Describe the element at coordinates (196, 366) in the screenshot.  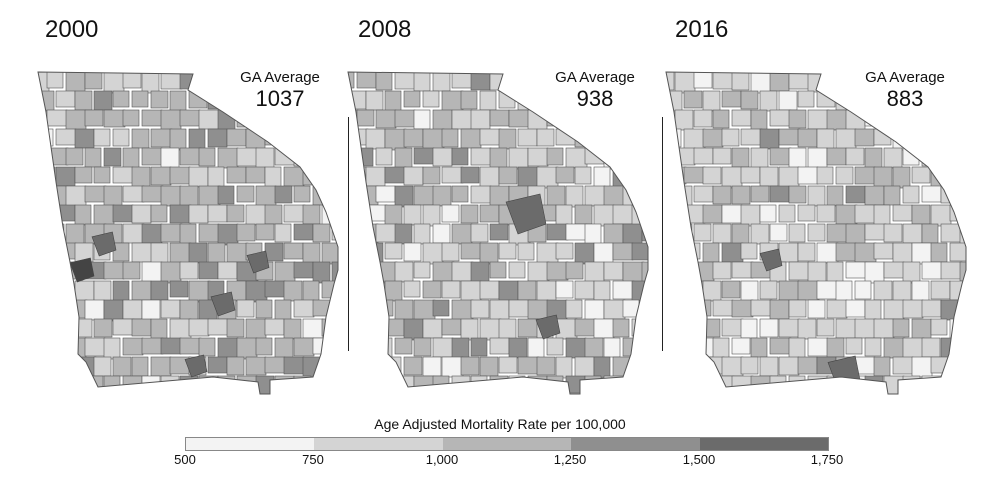
I see `county-high-rate` at that location.